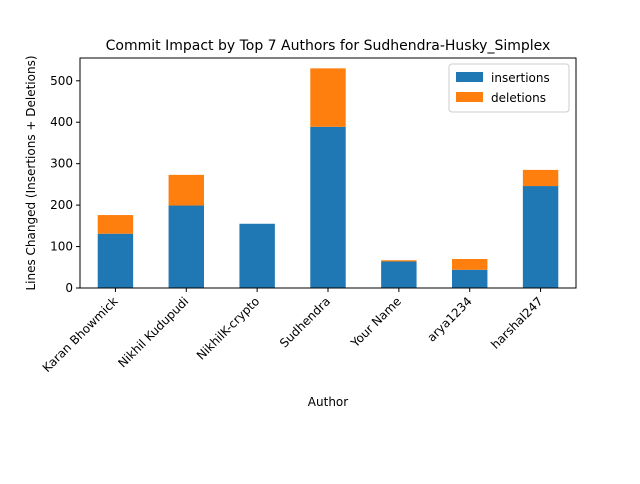 This screenshot has width=640, height=484. What do you see at coordinates (518, 98) in the screenshot?
I see `legend-label-deletions: deletions` at bounding box center [518, 98].